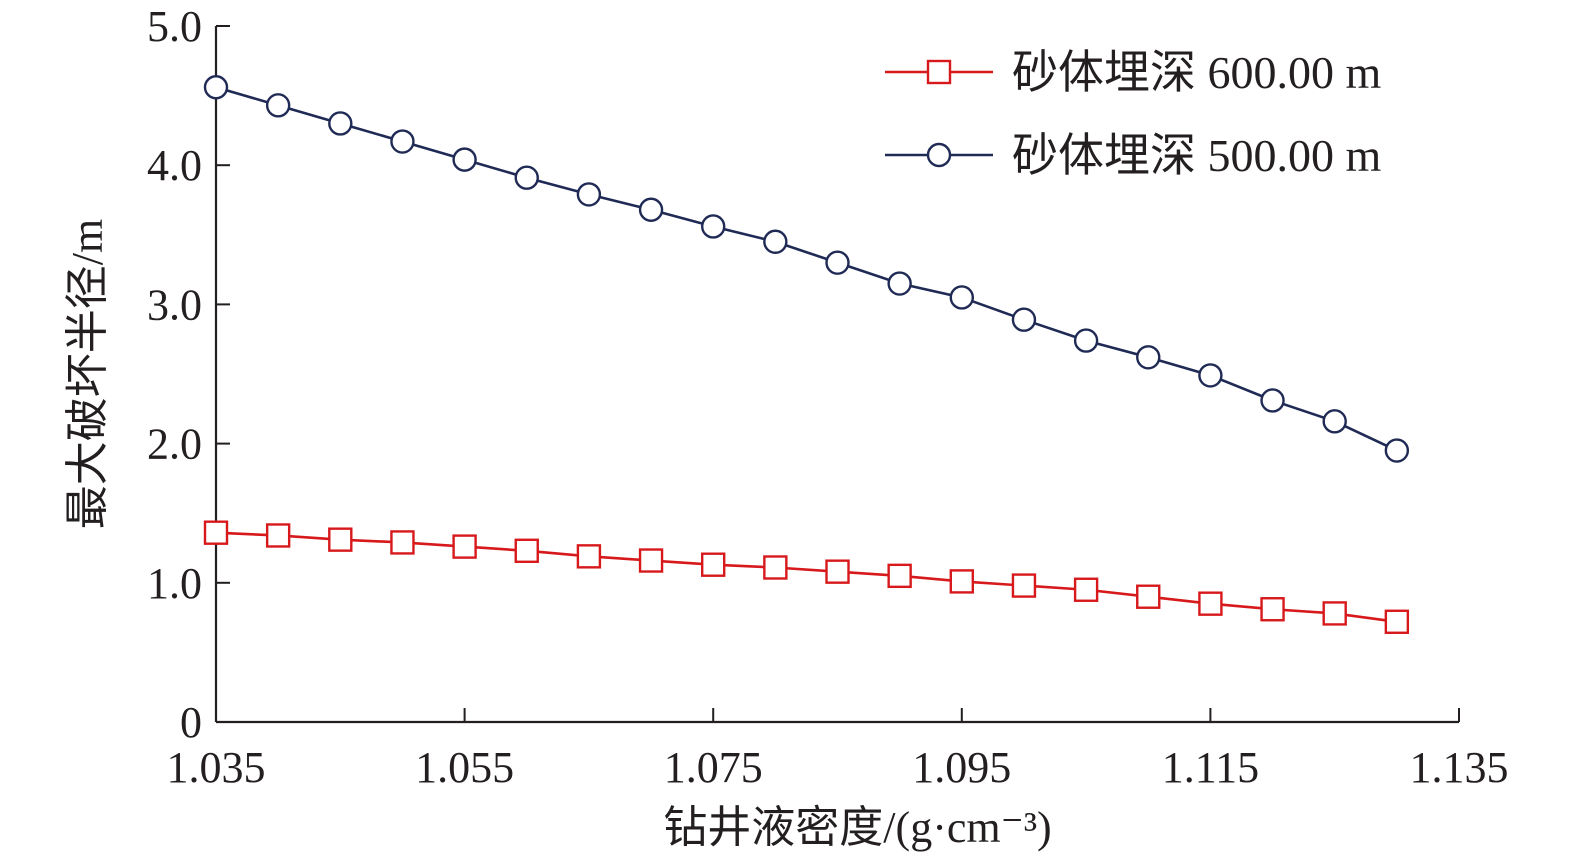  What do you see at coordinates (1197, 155) in the screenshot?
I see `legend-label-series-500: 砂体埋深 500.00 m` at bounding box center [1197, 155].